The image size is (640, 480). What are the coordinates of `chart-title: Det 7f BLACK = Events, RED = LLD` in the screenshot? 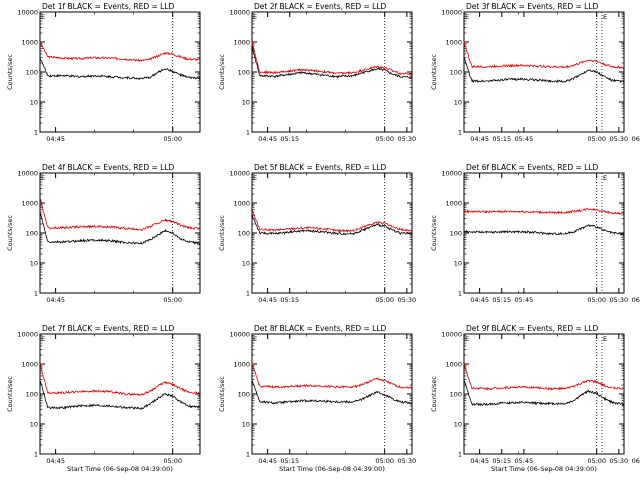 It's located at (108, 328).